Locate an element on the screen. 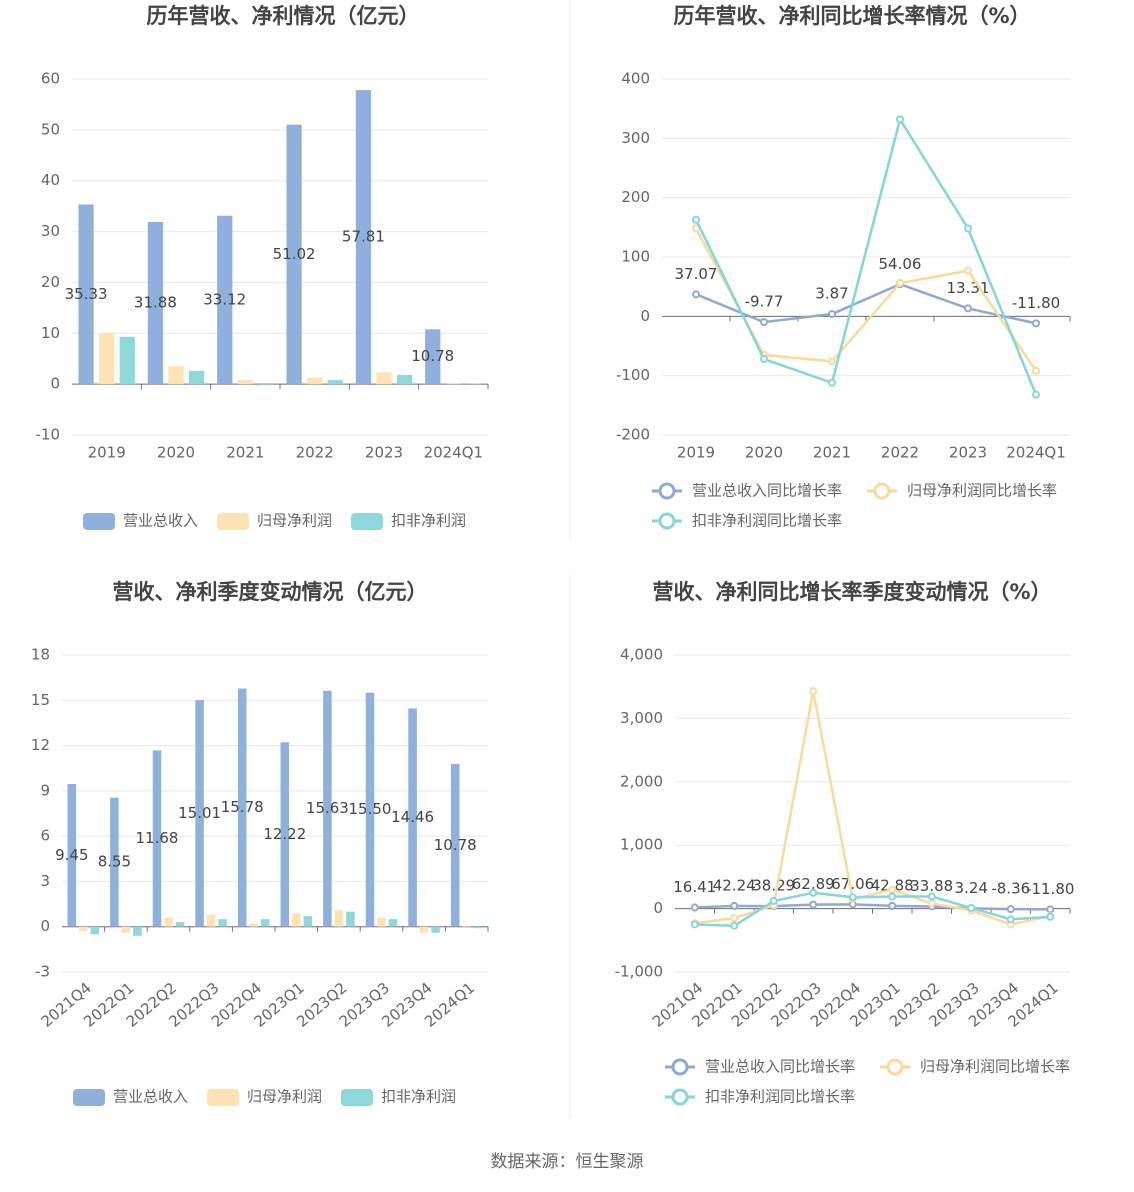 Image resolution: width=1134 pixels, height=1192 pixels. data-label: 15.63 is located at coordinates (327, 808).